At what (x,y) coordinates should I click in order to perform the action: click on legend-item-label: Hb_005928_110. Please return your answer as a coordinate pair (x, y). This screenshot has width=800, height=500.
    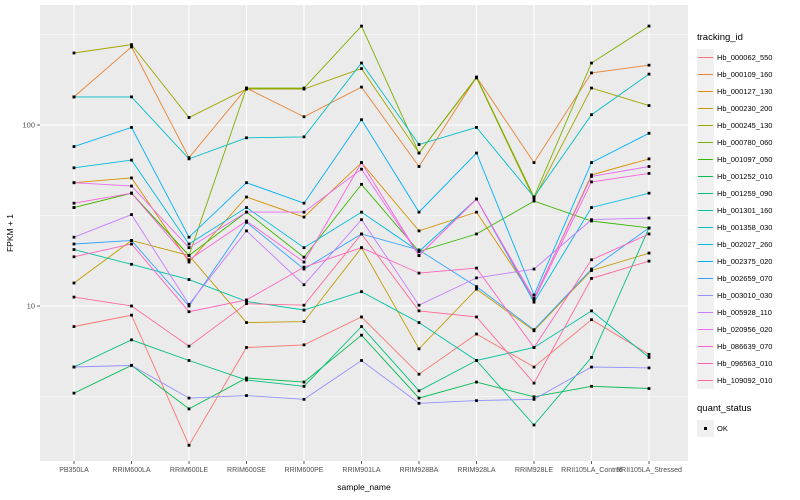
    Looking at the image, I should click on (744, 312).